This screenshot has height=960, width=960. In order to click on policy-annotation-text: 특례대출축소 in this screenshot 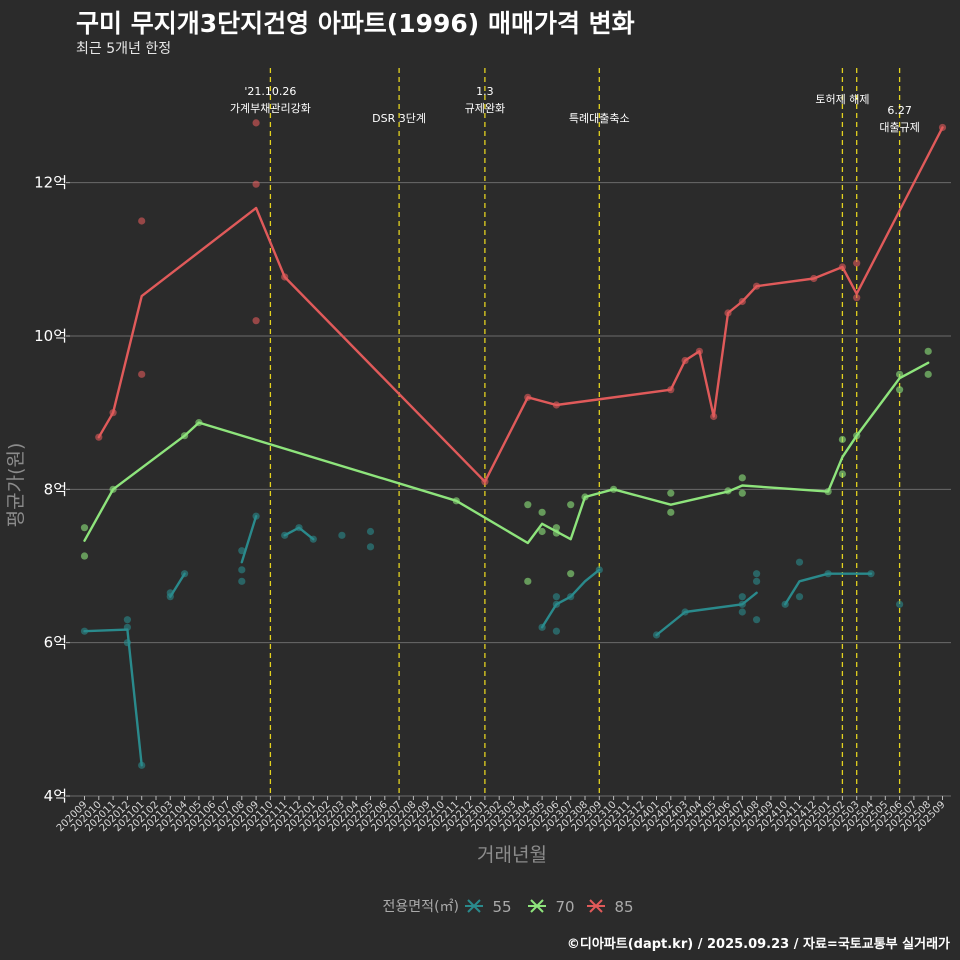, I will do `click(599, 118)`.